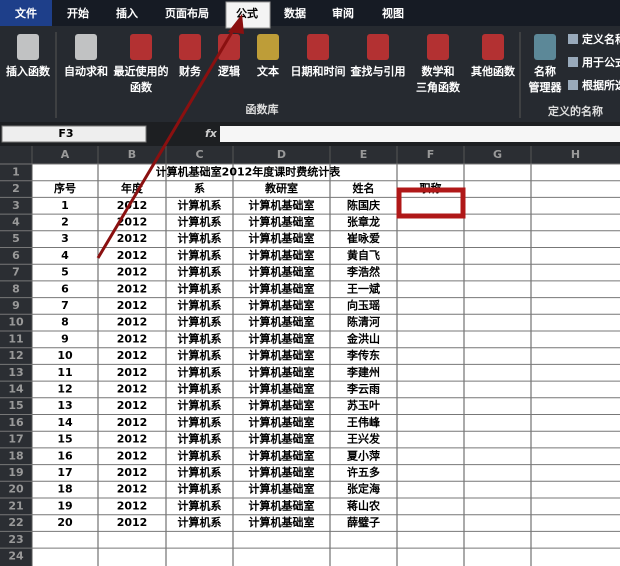 This screenshot has height=566, width=620. Describe the element at coordinates (363, 338) in the screenshot. I see `cell: 金洪山` at that location.